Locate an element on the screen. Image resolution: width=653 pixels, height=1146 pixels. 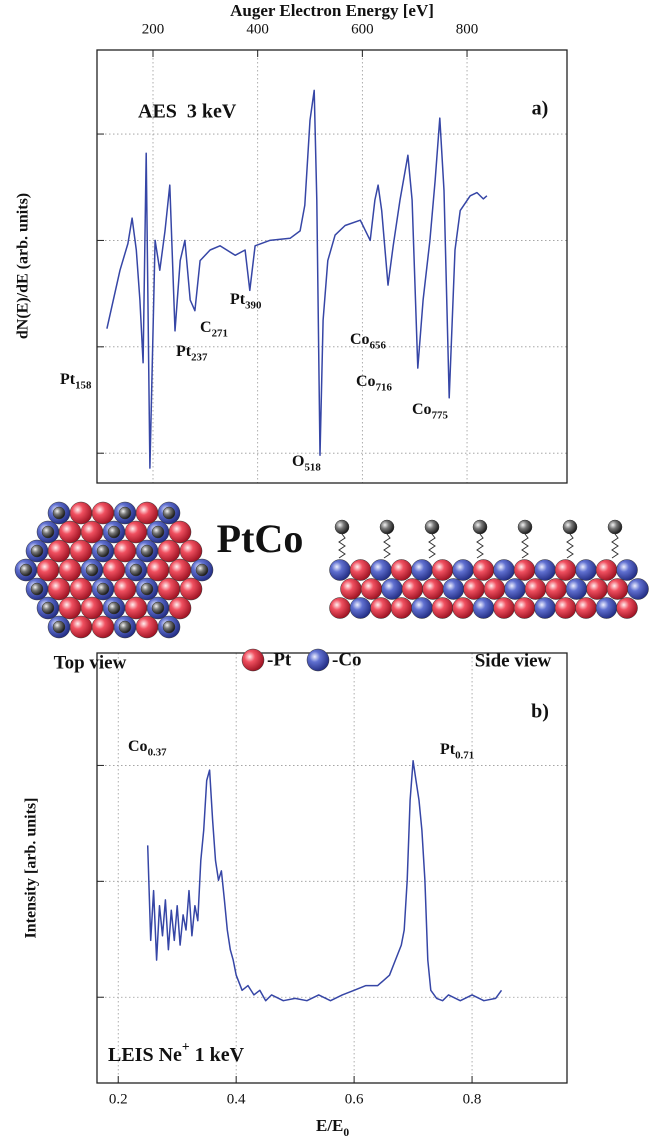
annotation: Pt0.71 is located at coordinates (457, 751).